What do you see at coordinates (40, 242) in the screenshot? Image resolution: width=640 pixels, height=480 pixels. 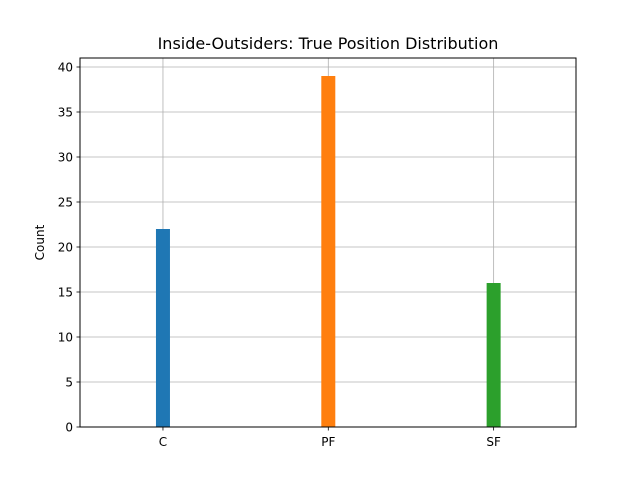 I see `y-axis-label: Count` at bounding box center [40, 242].